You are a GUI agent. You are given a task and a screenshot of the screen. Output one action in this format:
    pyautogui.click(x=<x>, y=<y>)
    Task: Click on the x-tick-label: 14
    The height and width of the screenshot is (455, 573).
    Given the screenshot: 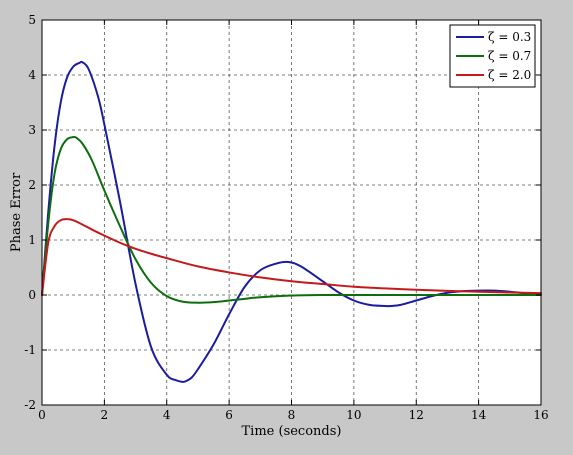 What is the action you would take?
    pyautogui.click(x=479, y=415)
    